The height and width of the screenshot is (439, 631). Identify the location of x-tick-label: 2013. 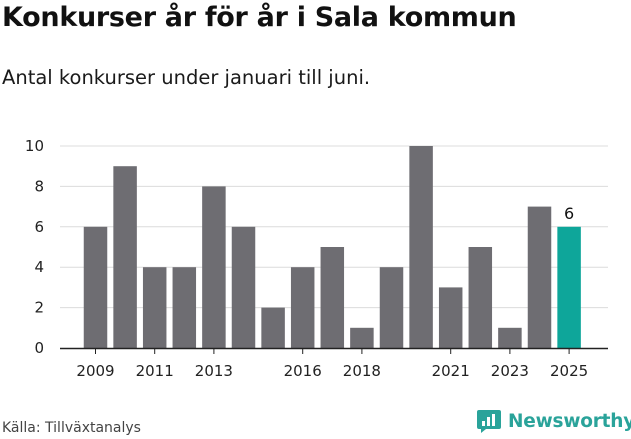
(214, 371).